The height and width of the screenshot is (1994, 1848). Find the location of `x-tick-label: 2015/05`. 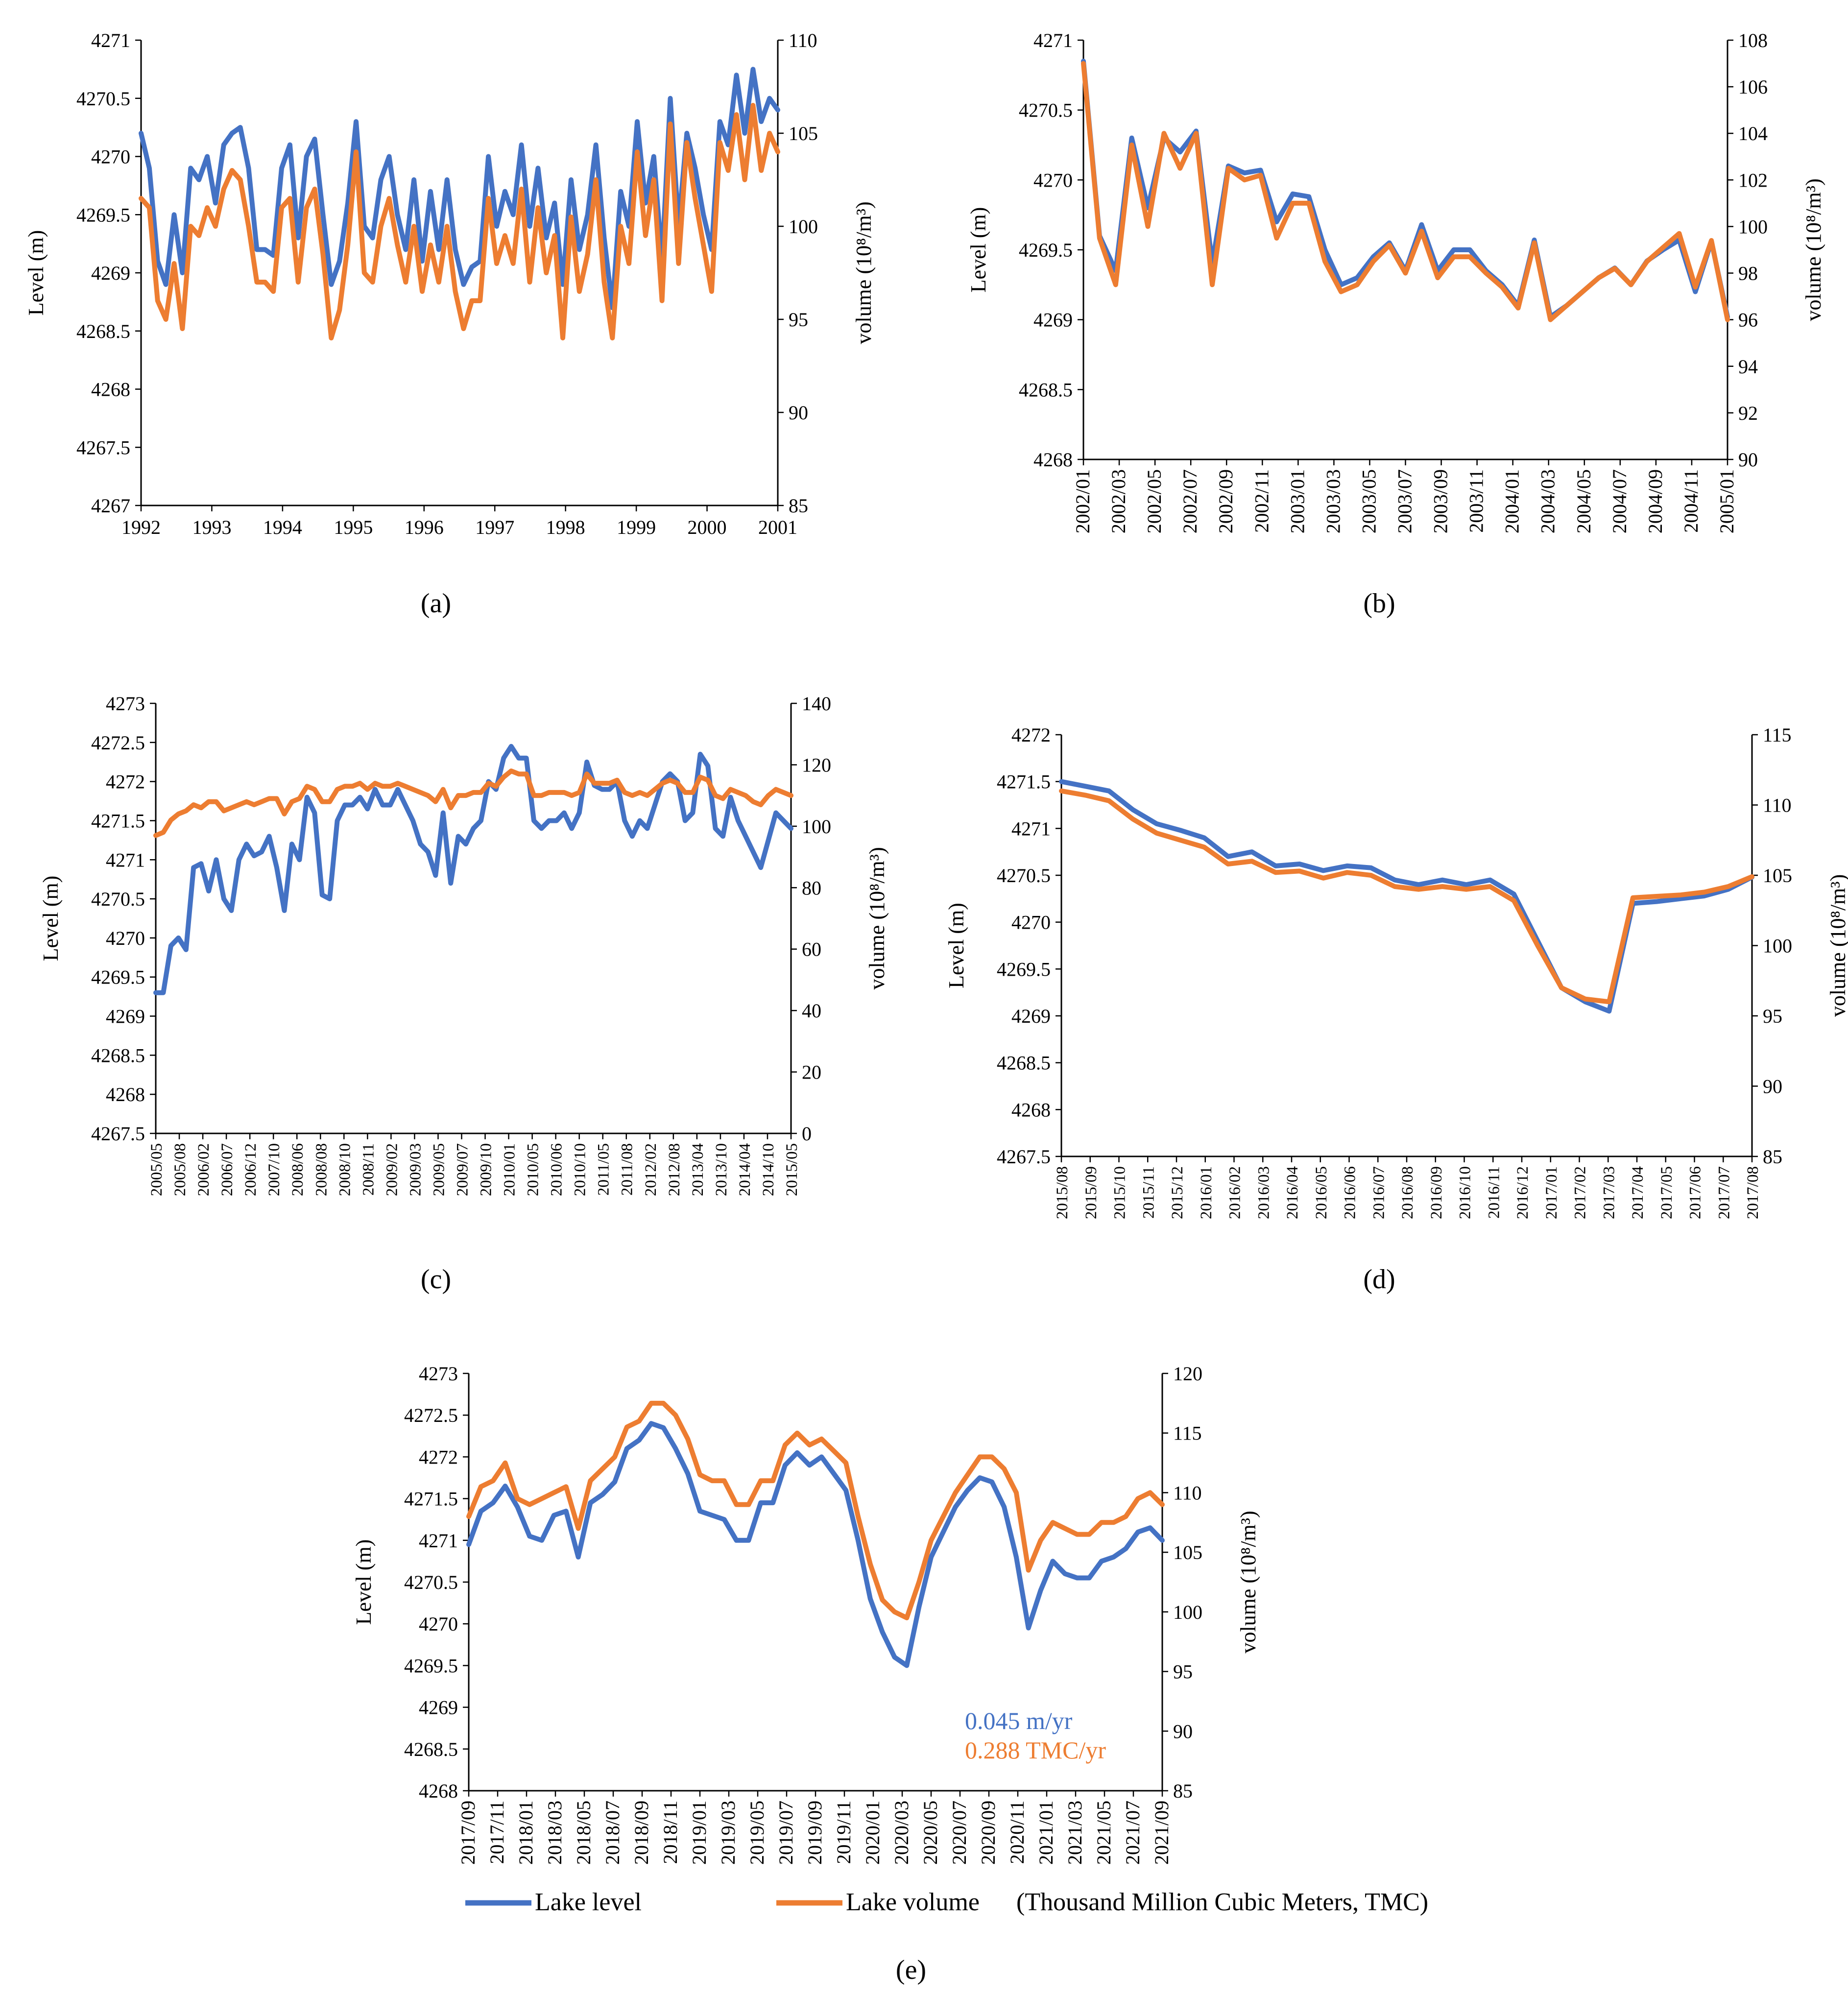

x-tick-label: 2015/05 is located at coordinates (792, 1170).